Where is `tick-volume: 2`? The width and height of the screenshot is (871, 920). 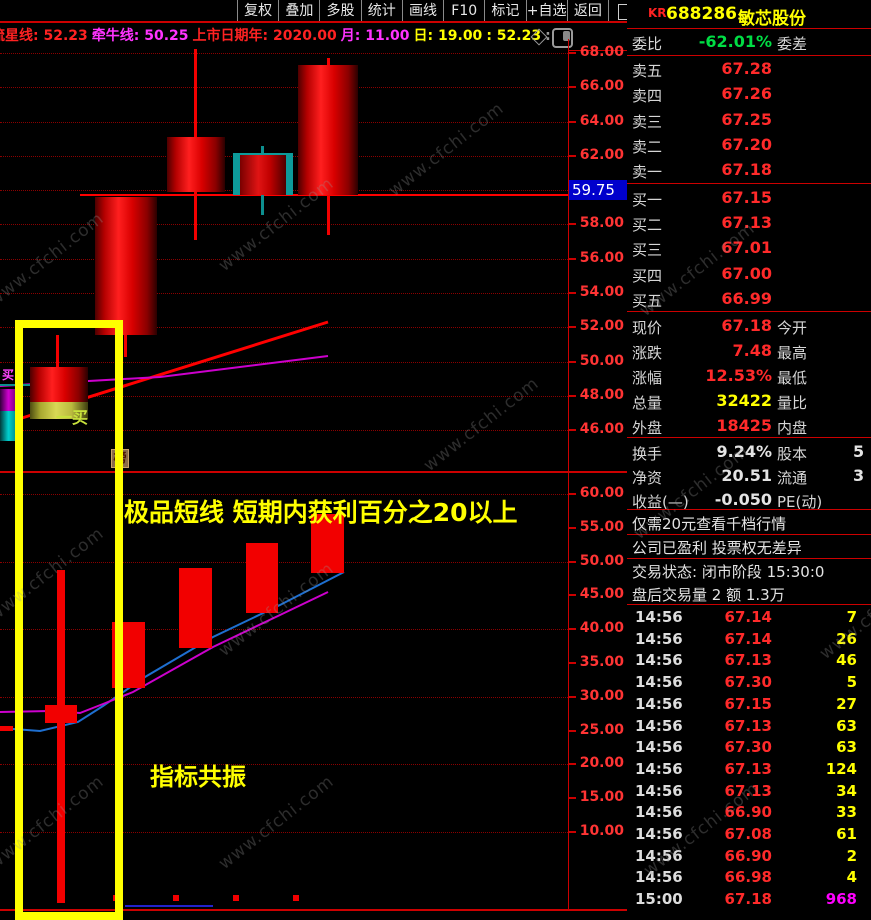 tick-volume: 2 is located at coordinates (851, 855).